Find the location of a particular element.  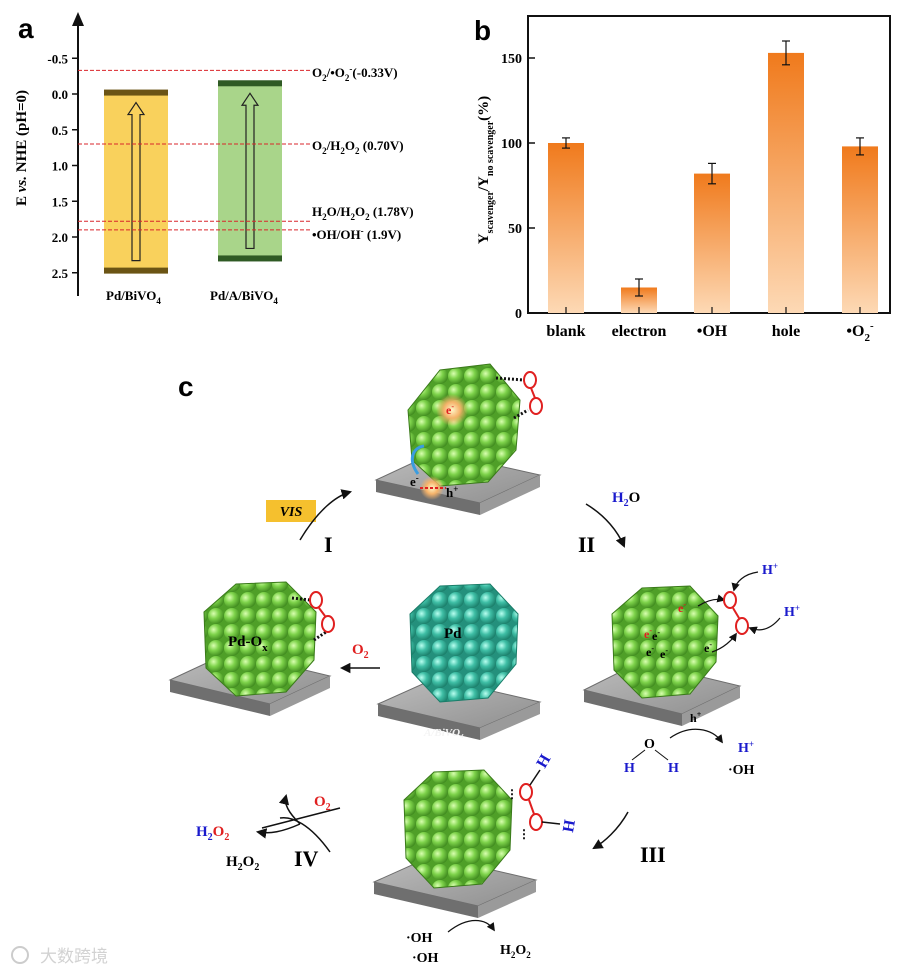

oh-radical-2: ·OH is located at coordinates (425, 958).